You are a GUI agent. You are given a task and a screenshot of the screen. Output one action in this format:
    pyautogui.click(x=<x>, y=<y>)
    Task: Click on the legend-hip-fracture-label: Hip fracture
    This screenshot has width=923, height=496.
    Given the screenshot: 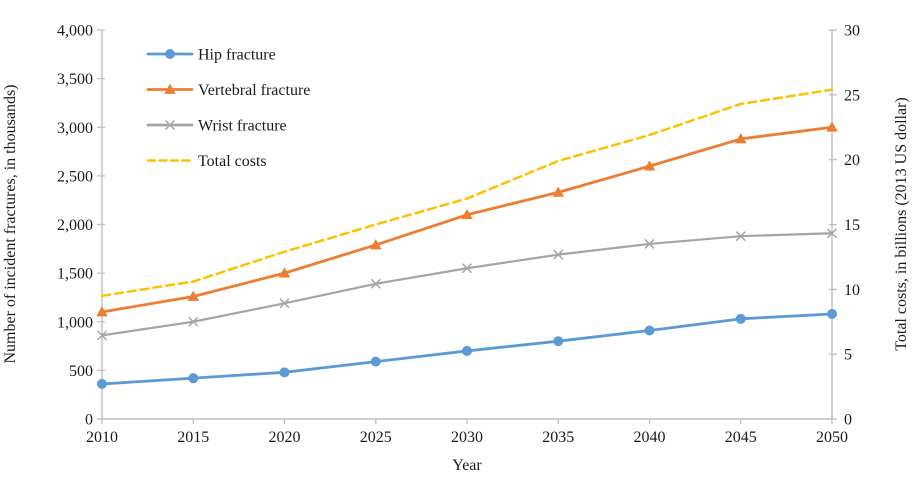 What is the action you would take?
    pyautogui.click(x=237, y=55)
    